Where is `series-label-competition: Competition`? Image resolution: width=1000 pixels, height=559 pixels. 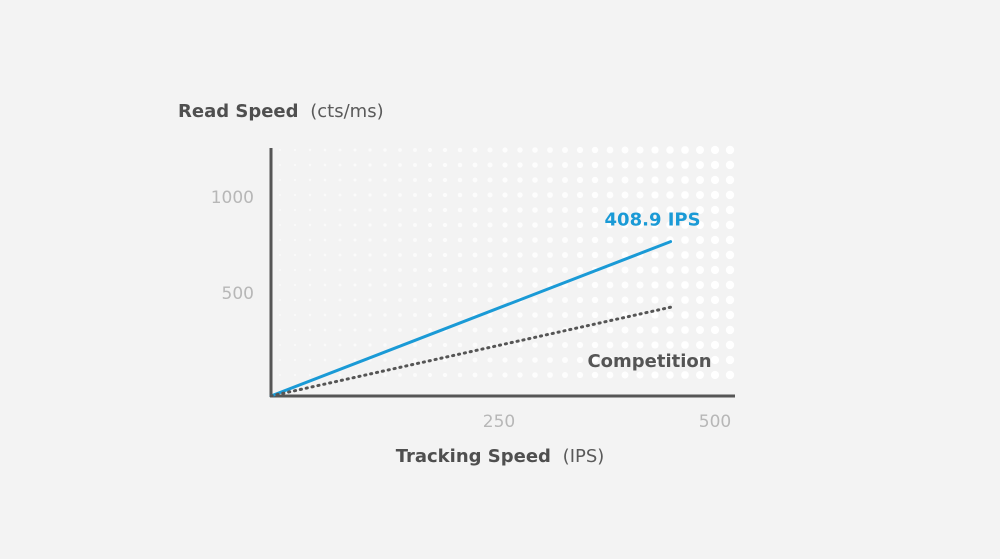 series-label-competition: Competition is located at coordinates (649, 361).